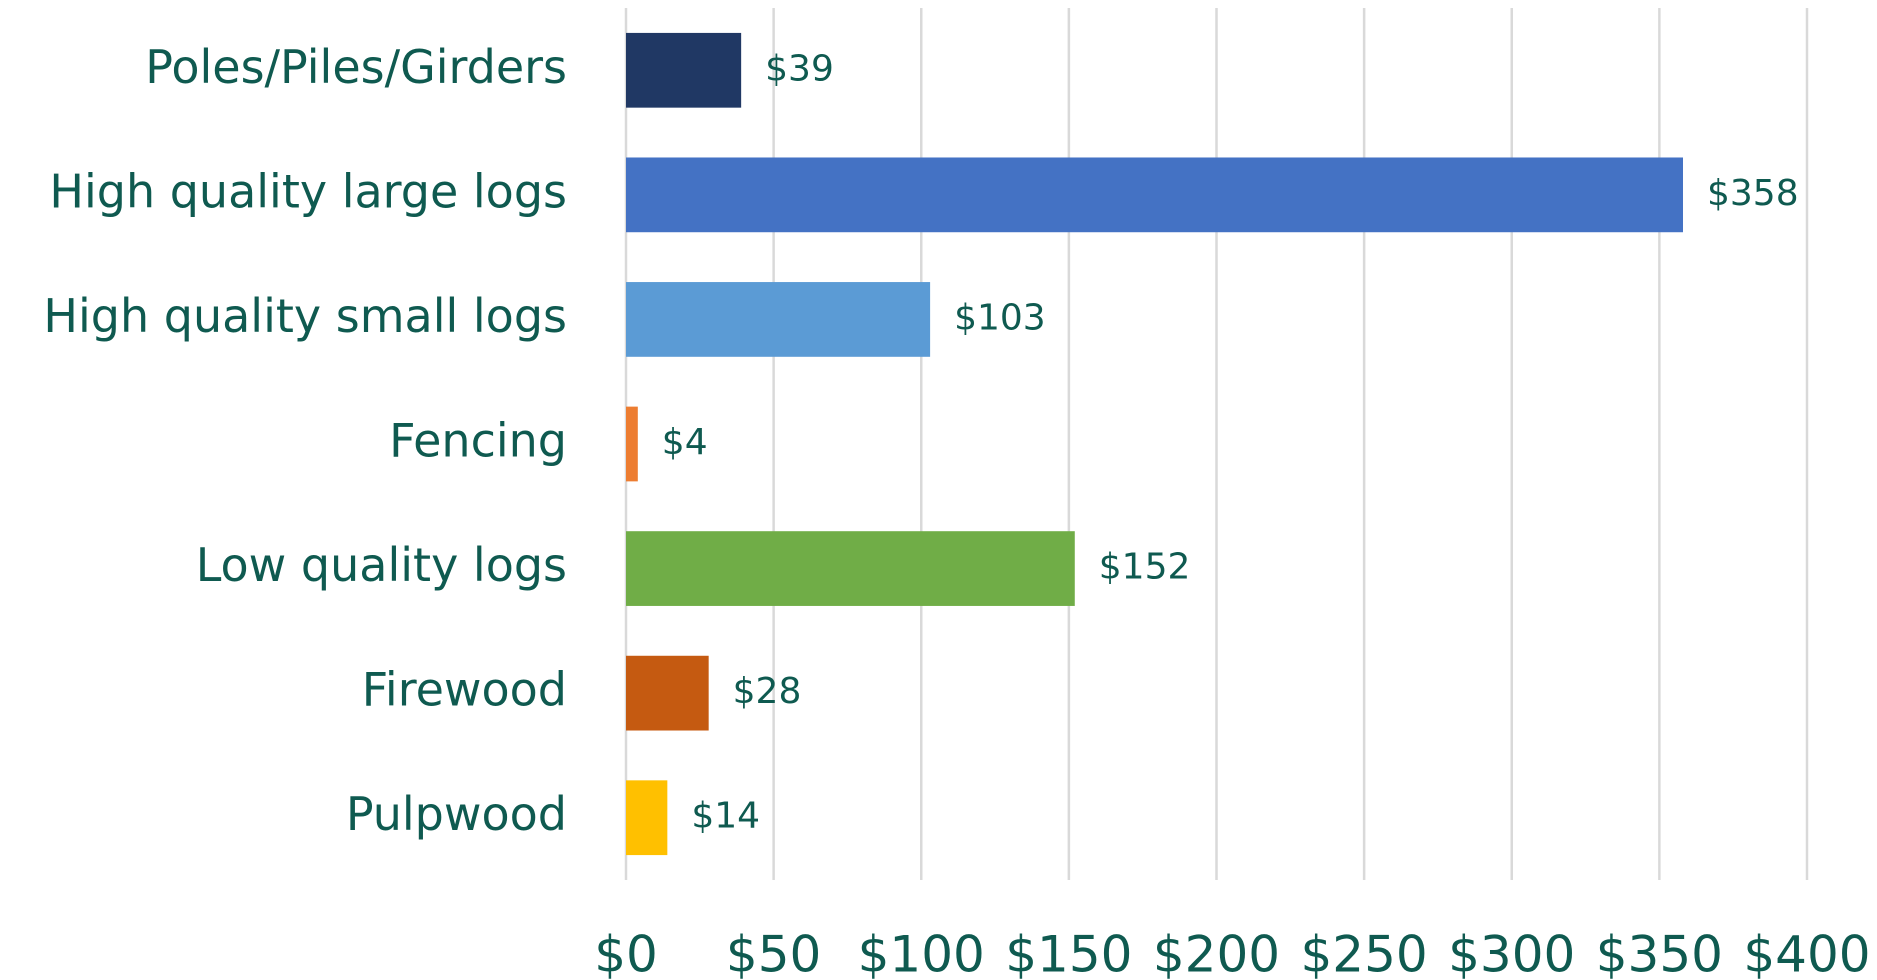 This screenshot has width=1877, height=980. What do you see at coordinates (799, 68) in the screenshot?
I see `data-label: $39` at bounding box center [799, 68].